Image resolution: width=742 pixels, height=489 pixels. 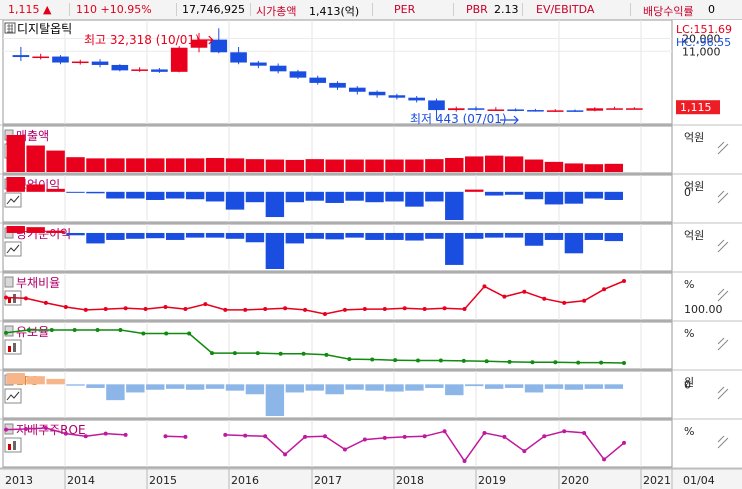 What do you see at coordinates (334, 11) in the screenshot?
I see `market-cap-value: 1,413(억)` at bounding box center [334, 11].